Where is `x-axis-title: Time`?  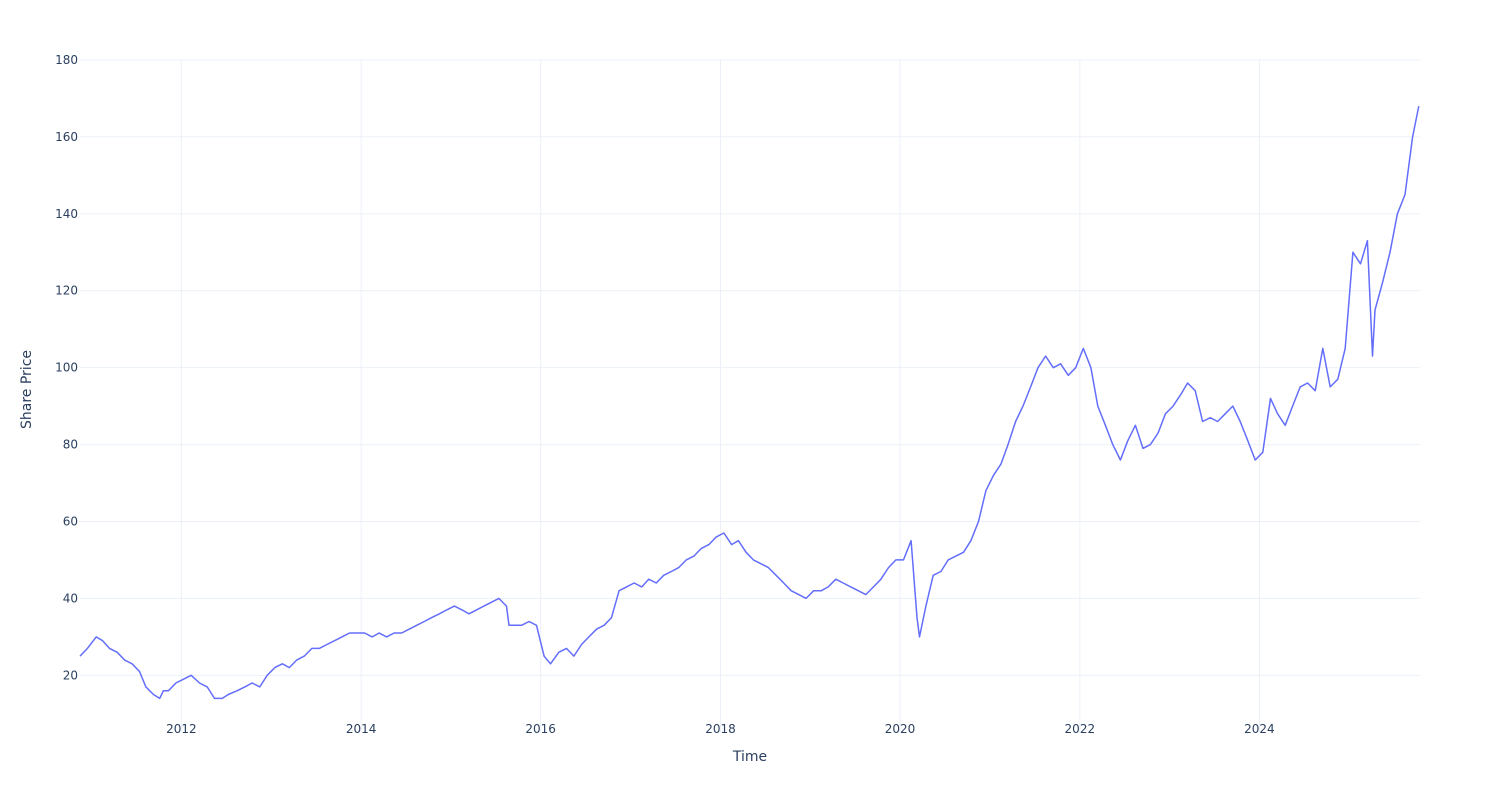 x-axis-title: Time is located at coordinates (749, 757).